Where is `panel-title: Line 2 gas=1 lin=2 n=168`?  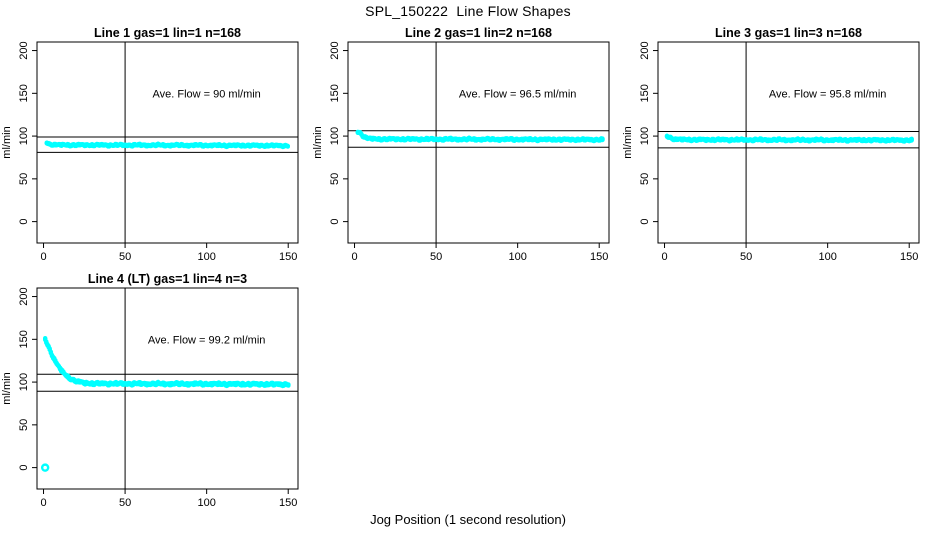 panel-title: Line 2 gas=1 lin=2 n=168 is located at coordinates (478, 33).